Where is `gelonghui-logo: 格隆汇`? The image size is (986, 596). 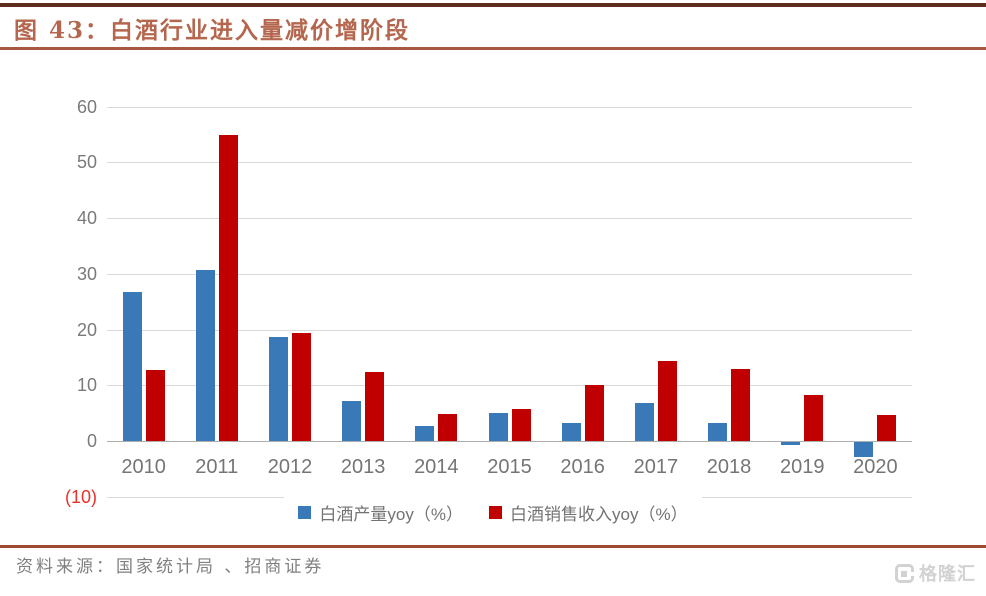
gelonghui-logo: 格隆汇 is located at coordinates (935, 573).